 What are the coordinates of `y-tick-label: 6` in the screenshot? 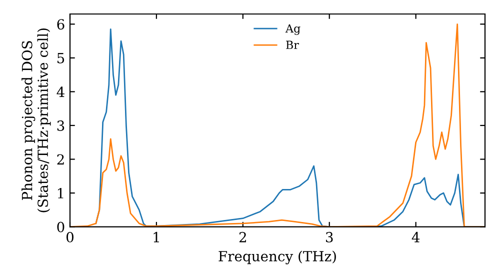 It's located at (60, 24).